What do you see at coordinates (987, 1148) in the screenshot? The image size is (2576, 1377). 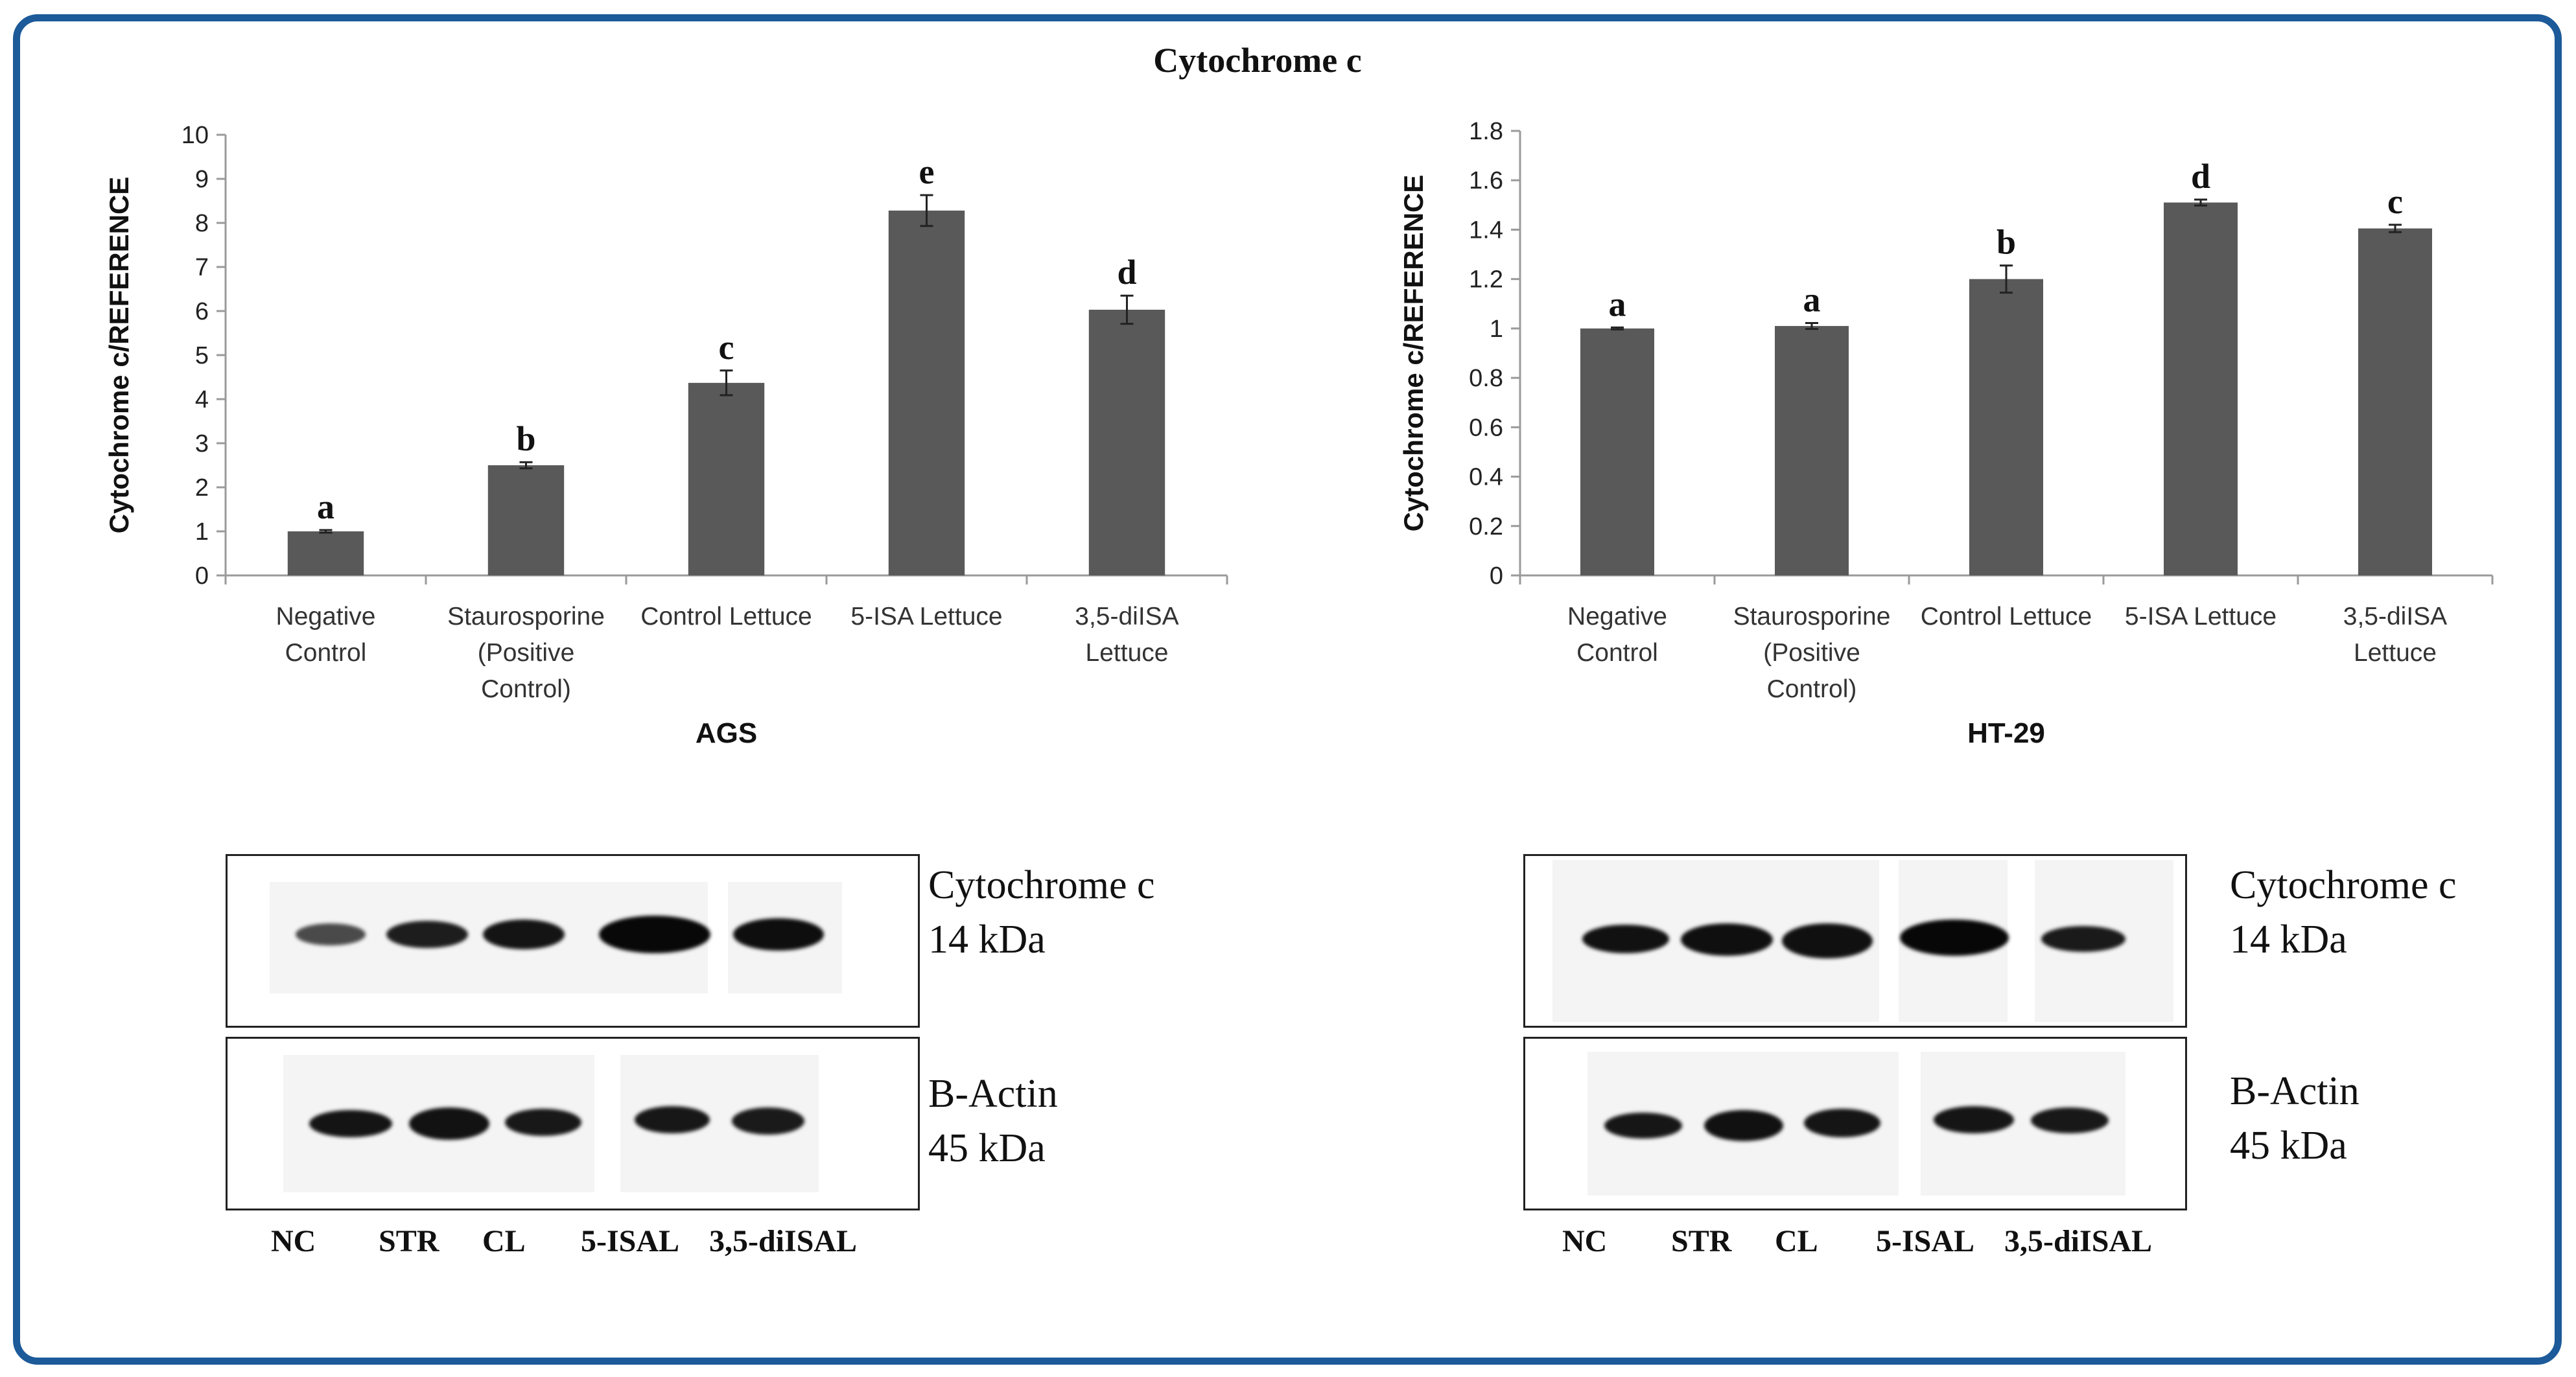 I see `protein-size: 45 kDa` at bounding box center [987, 1148].